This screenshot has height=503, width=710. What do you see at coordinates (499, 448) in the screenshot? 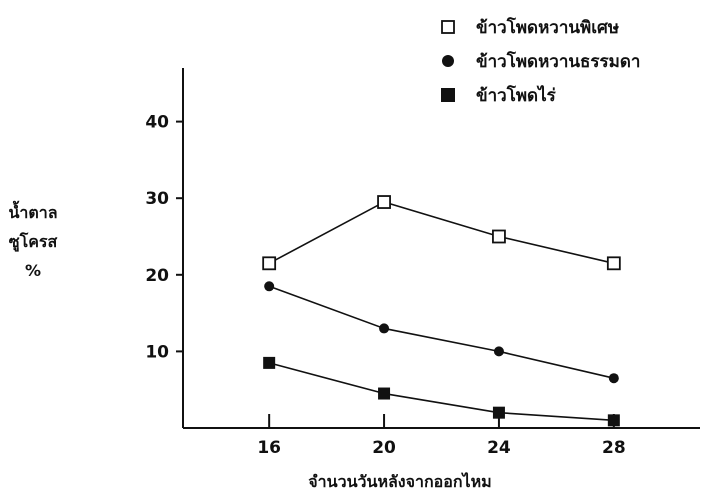
I see `x-tick-label: 24` at bounding box center [499, 448].